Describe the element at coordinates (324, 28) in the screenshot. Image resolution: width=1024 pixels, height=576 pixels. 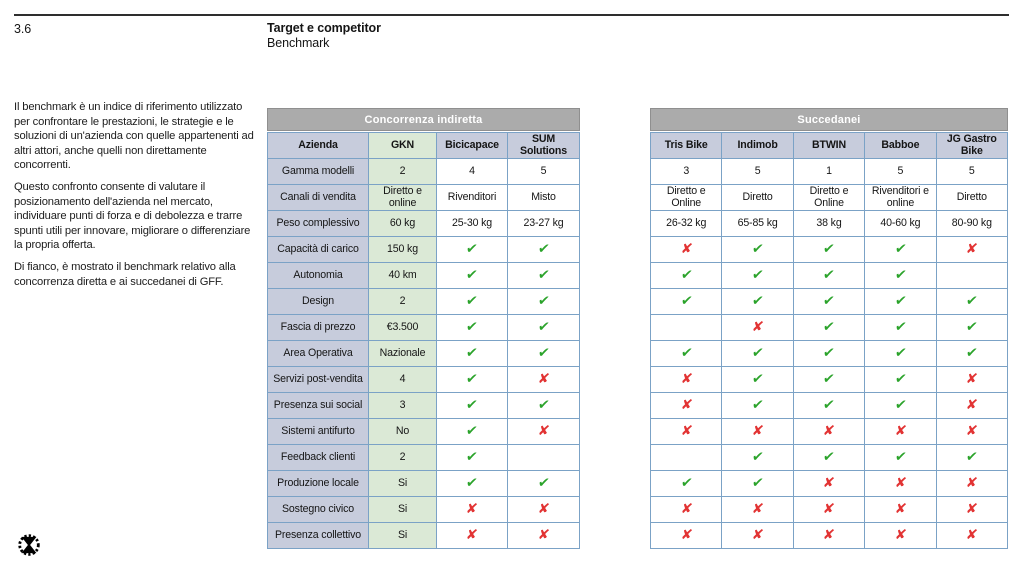
I see `page-title: Target e competitor` at that location.